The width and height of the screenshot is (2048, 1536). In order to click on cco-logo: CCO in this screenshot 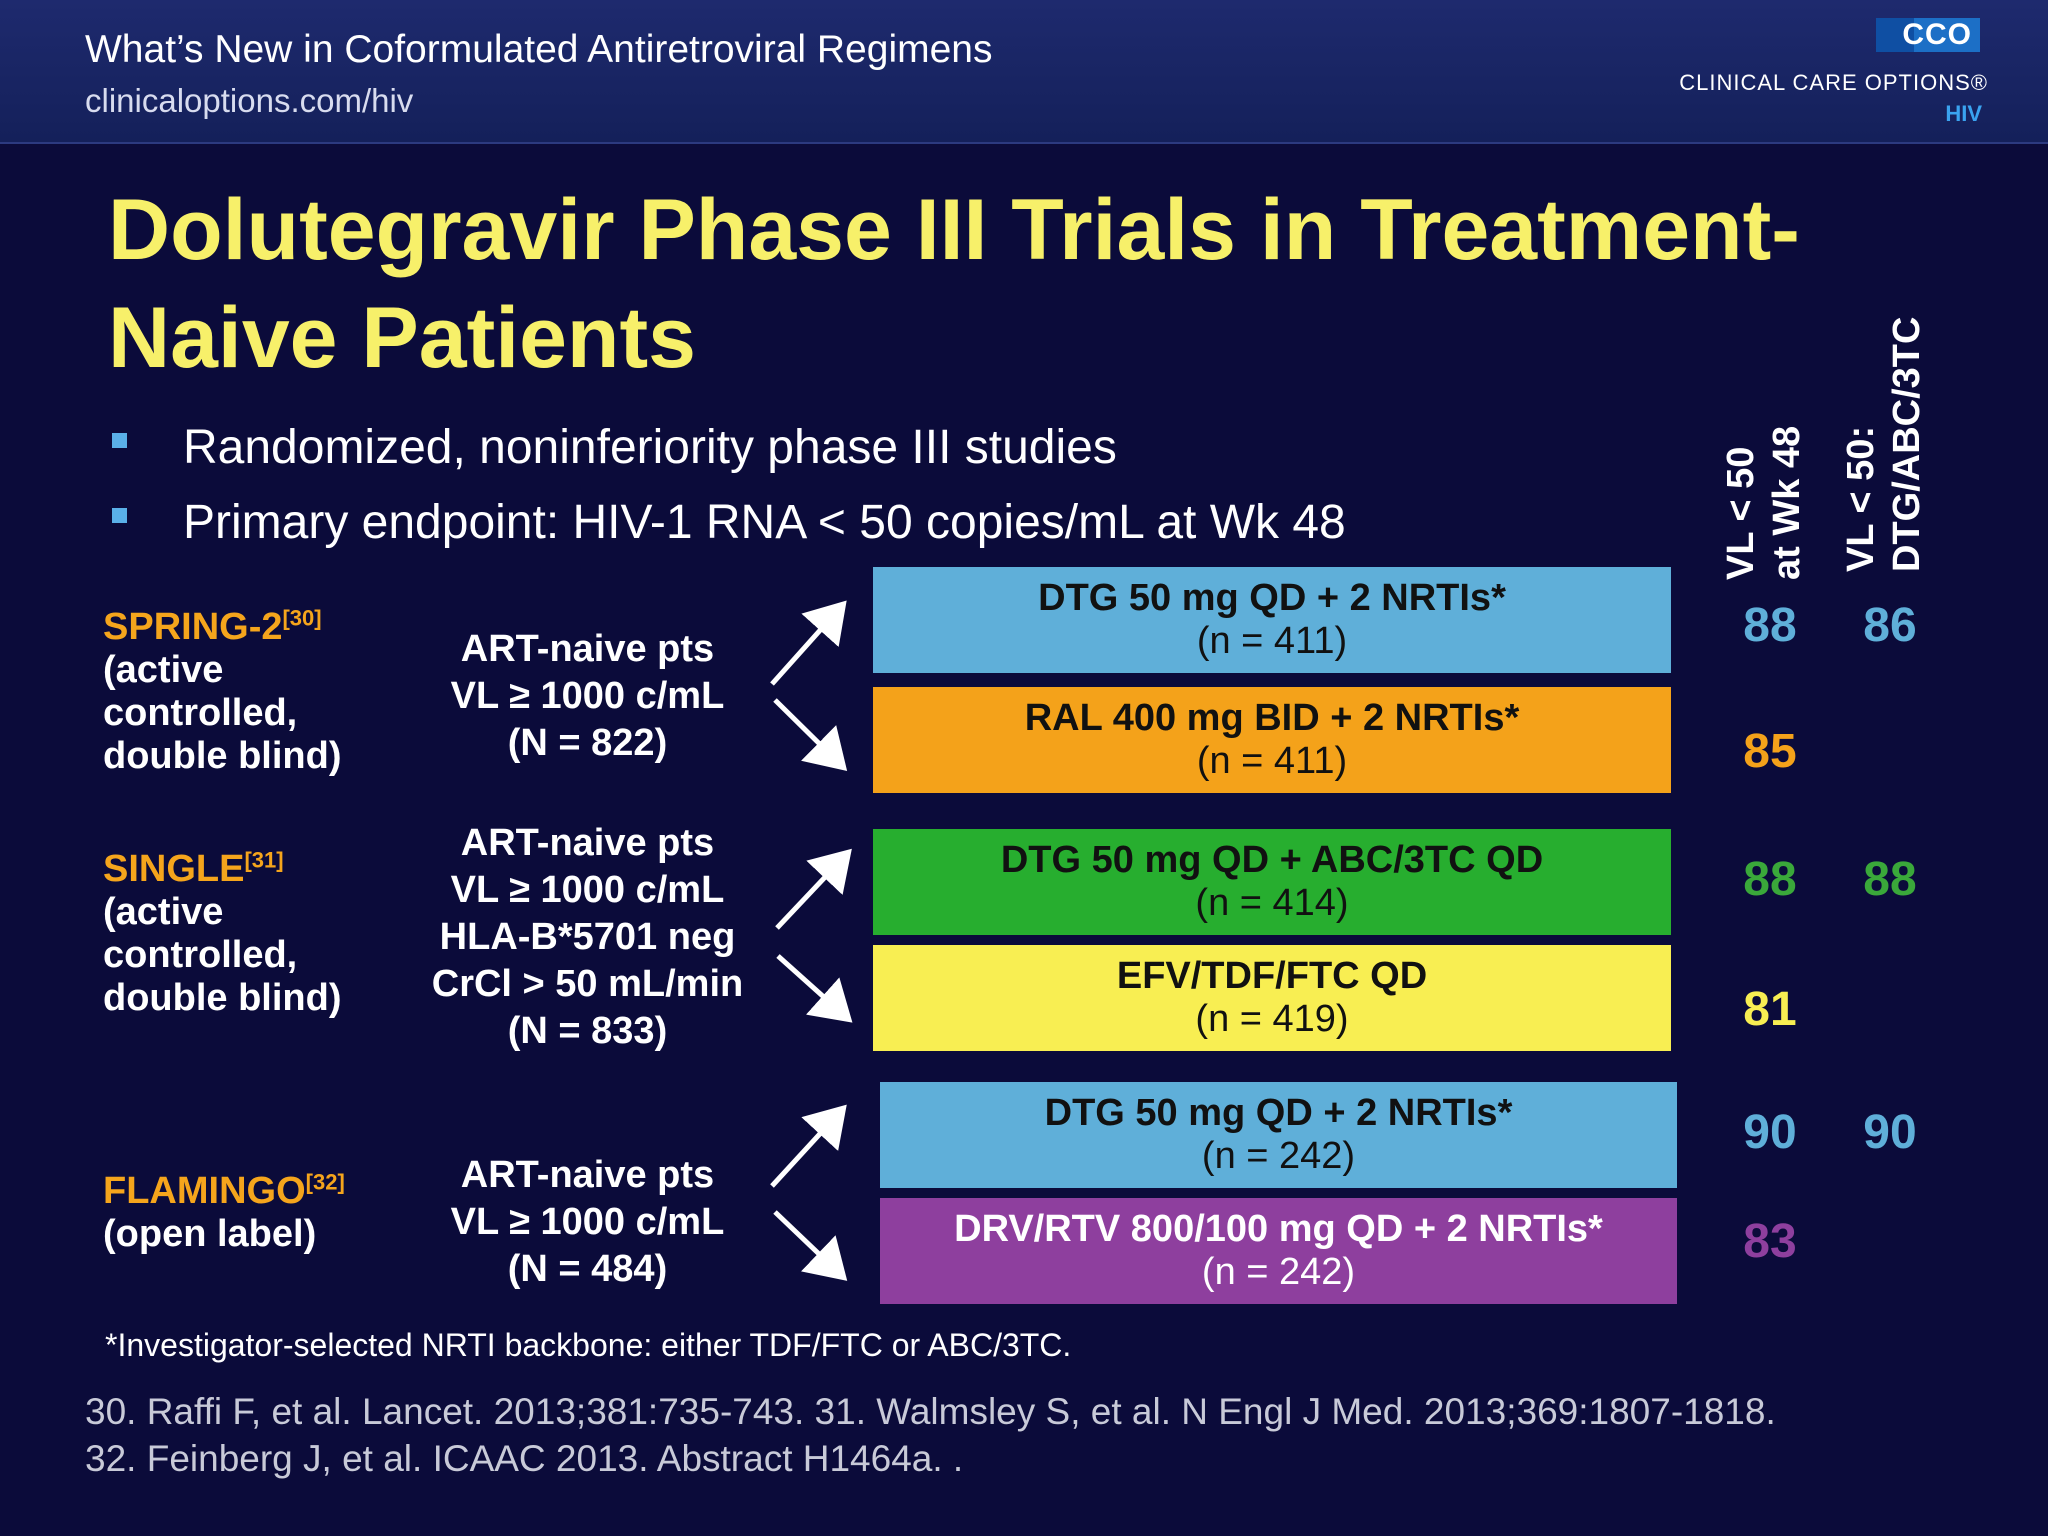, I will do `click(1928, 35)`.